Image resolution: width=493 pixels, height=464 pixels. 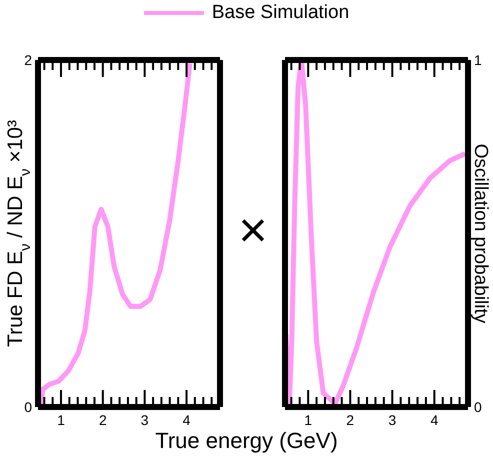 What do you see at coordinates (246, 441) in the screenshot?
I see `x-axis-title: True energy (GeV)` at bounding box center [246, 441].